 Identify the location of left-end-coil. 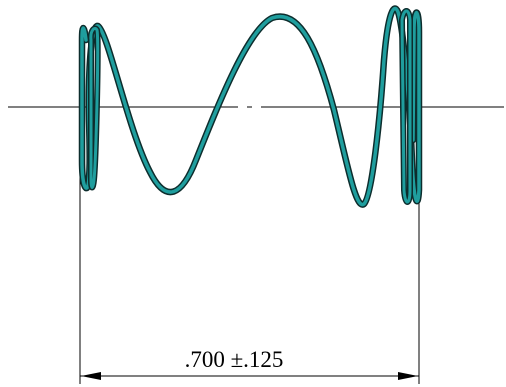
(94, 108).